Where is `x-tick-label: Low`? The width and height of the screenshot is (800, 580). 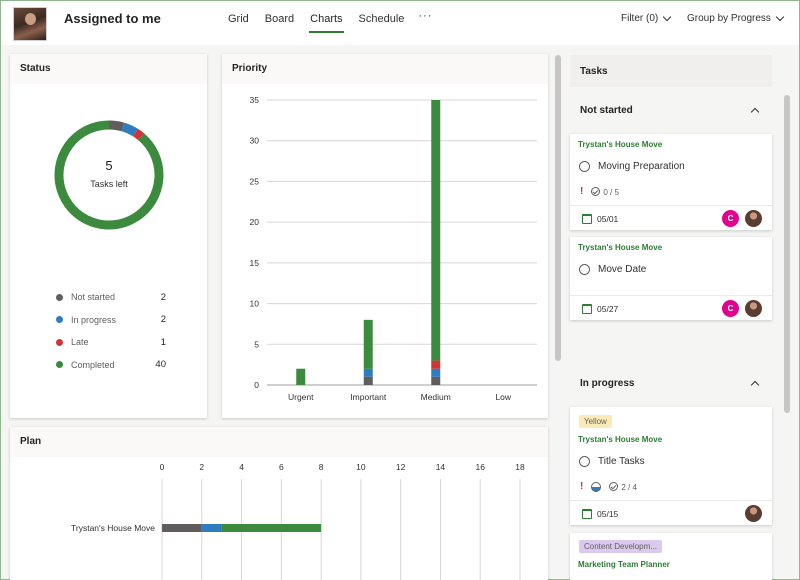 x-tick-label: Low is located at coordinates (503, 397).